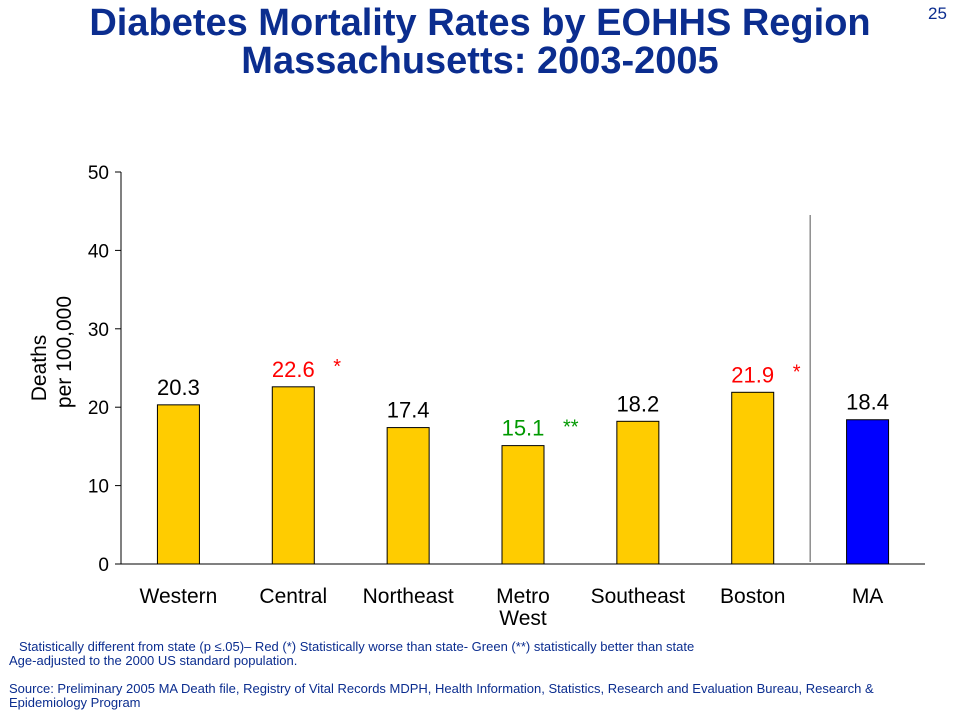 This screenshot has height=720, width=960. I want to click on title-line-1: Diabetes Mortality Rates by EOHHS Region, so click(480, 23).